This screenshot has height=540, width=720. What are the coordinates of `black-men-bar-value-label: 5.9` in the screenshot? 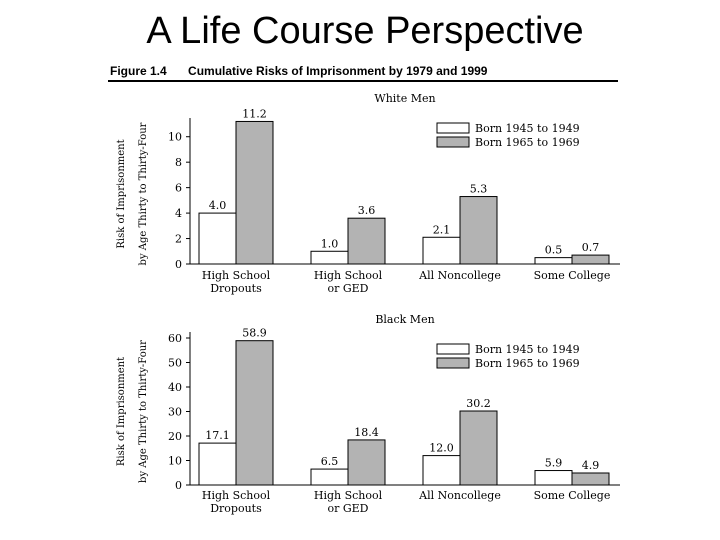 It's located at (554, 463).